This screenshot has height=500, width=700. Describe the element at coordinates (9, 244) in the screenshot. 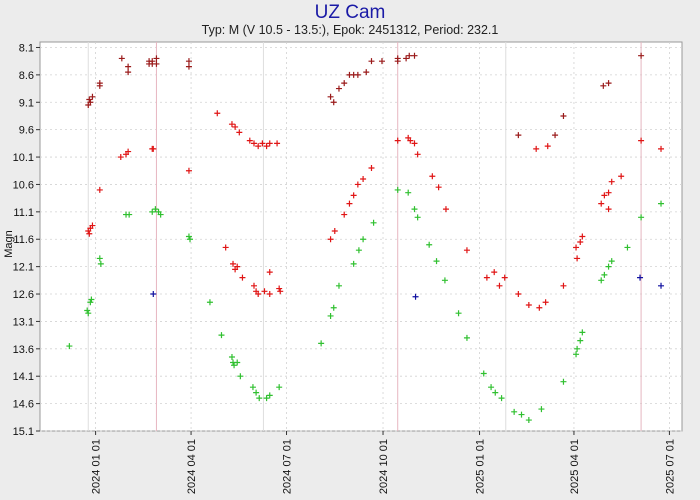

I see `y-axis-label: Magn` at that location.